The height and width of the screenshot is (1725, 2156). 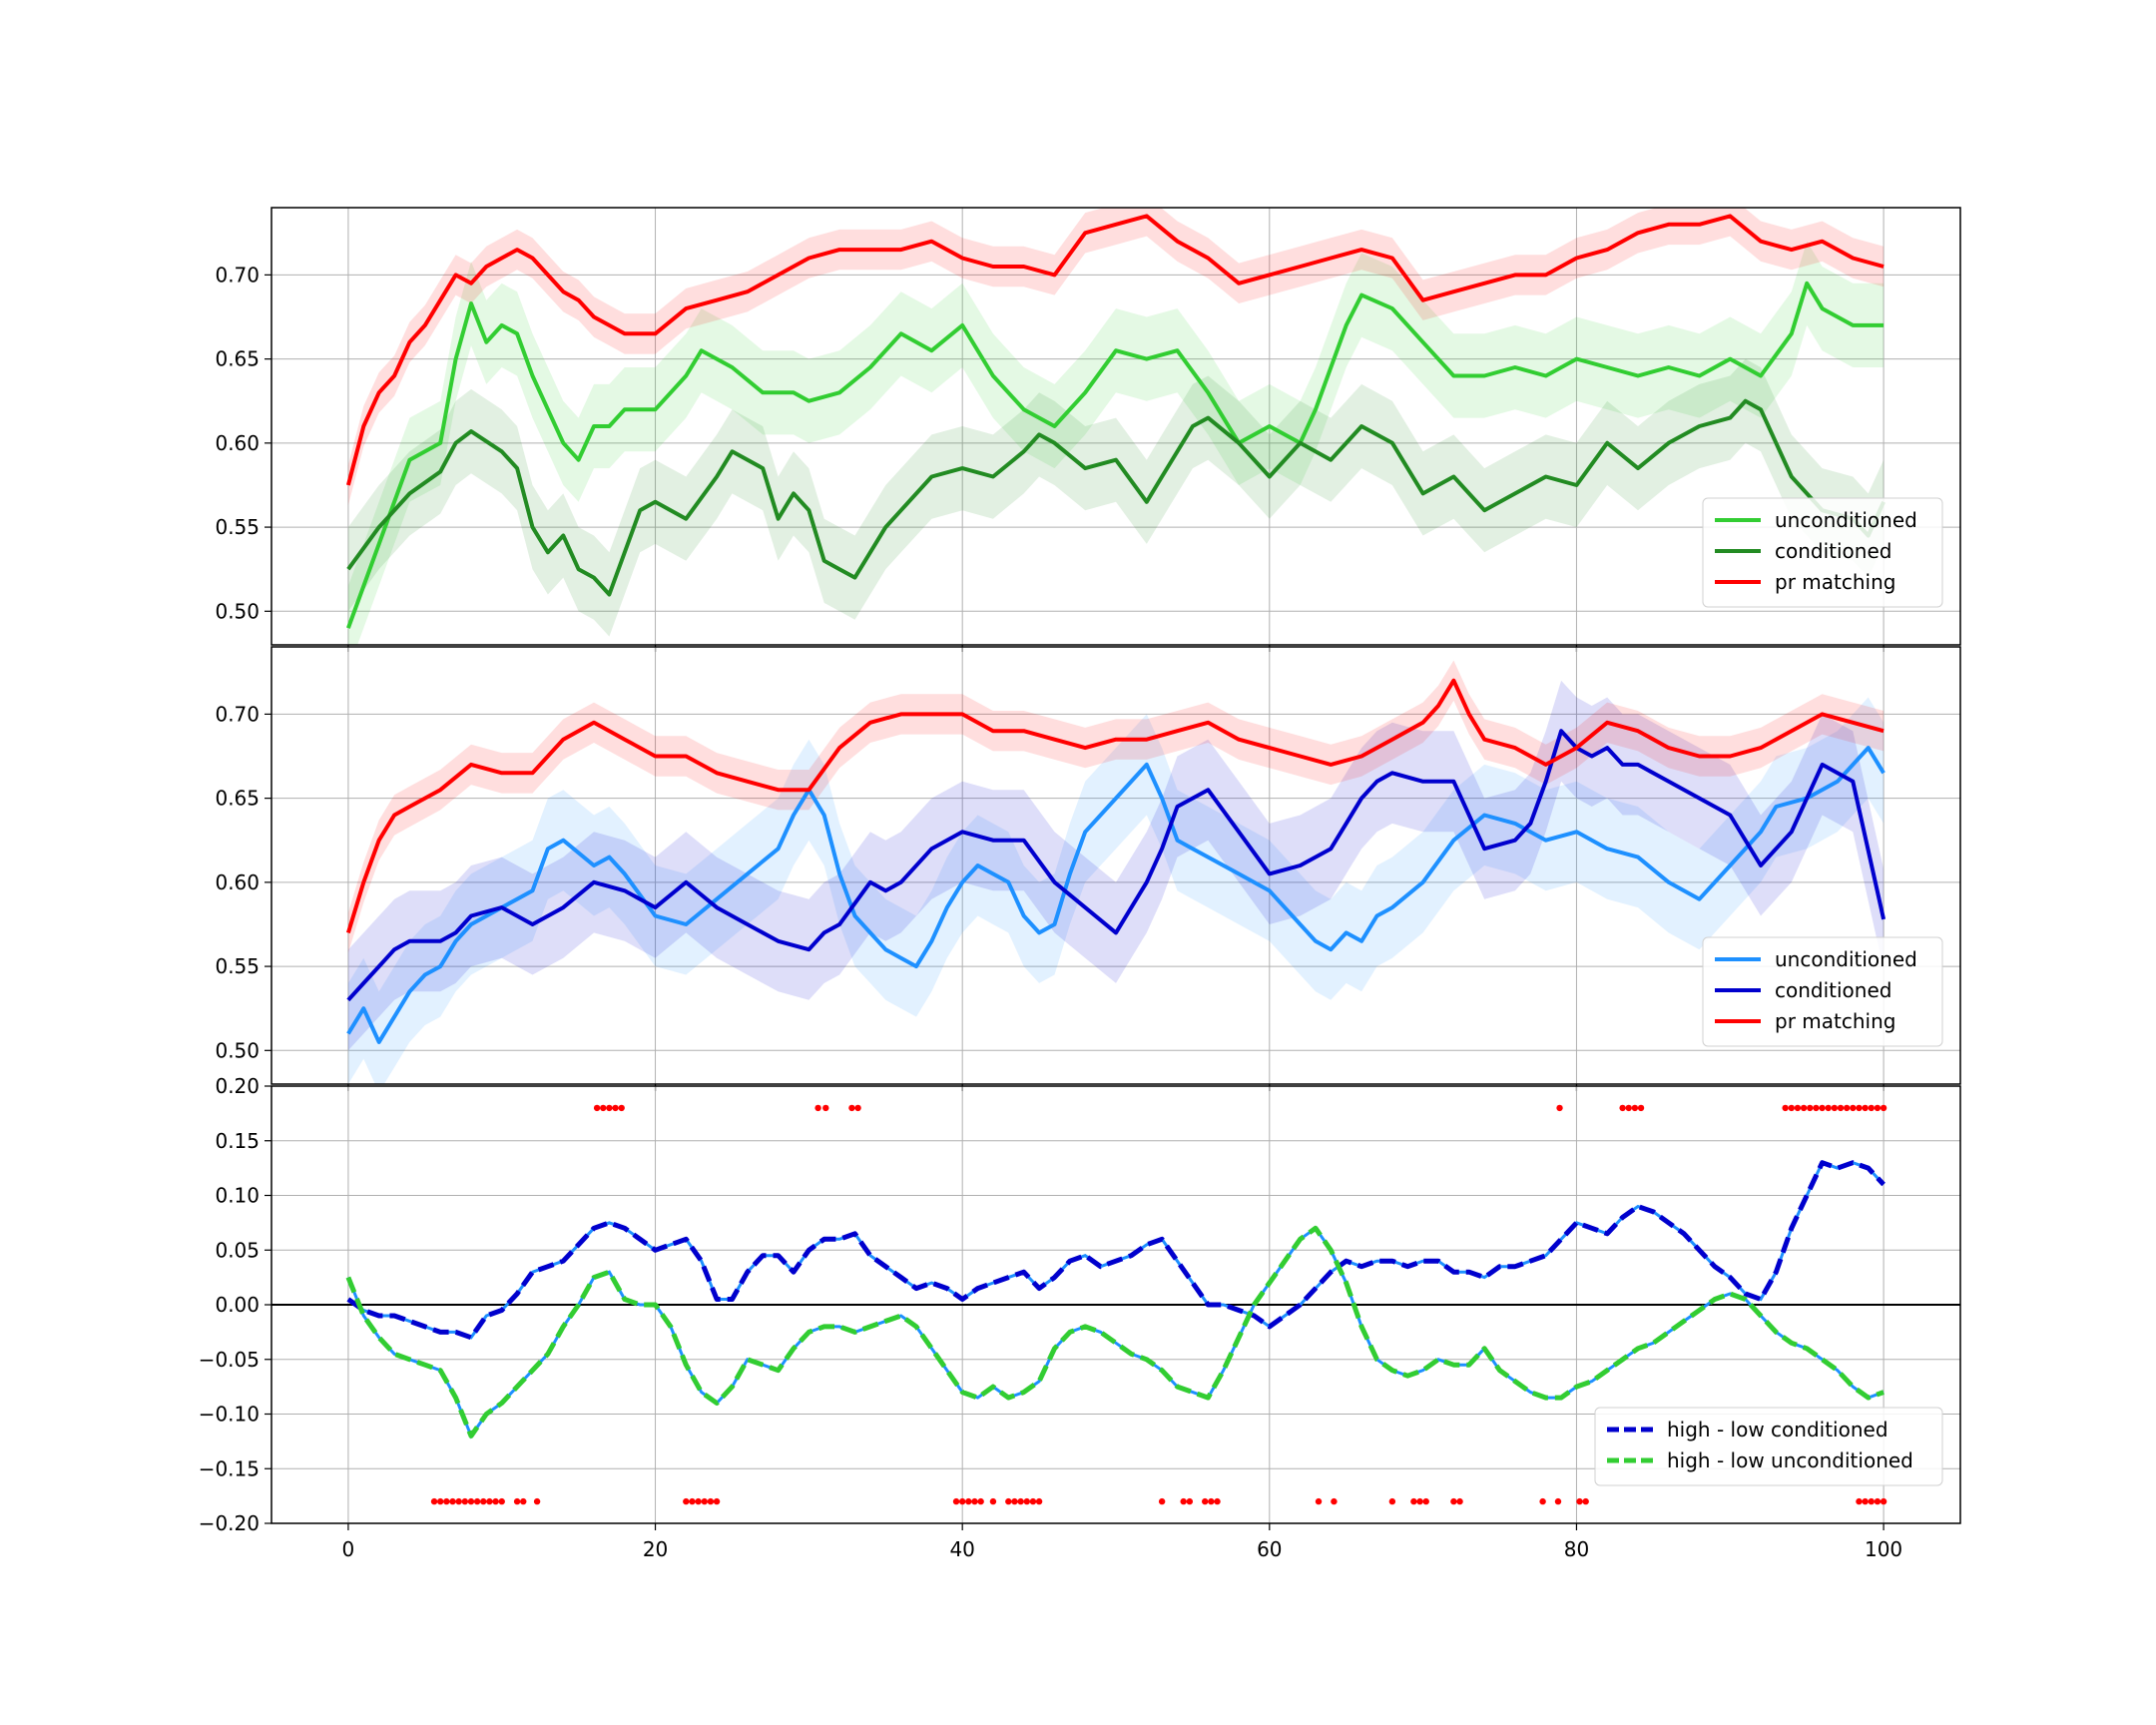 What do you see at coordinates (348, 1549) in the screenshot?
I see `x-tick-label: 0` at bounding box center [348, 1549].